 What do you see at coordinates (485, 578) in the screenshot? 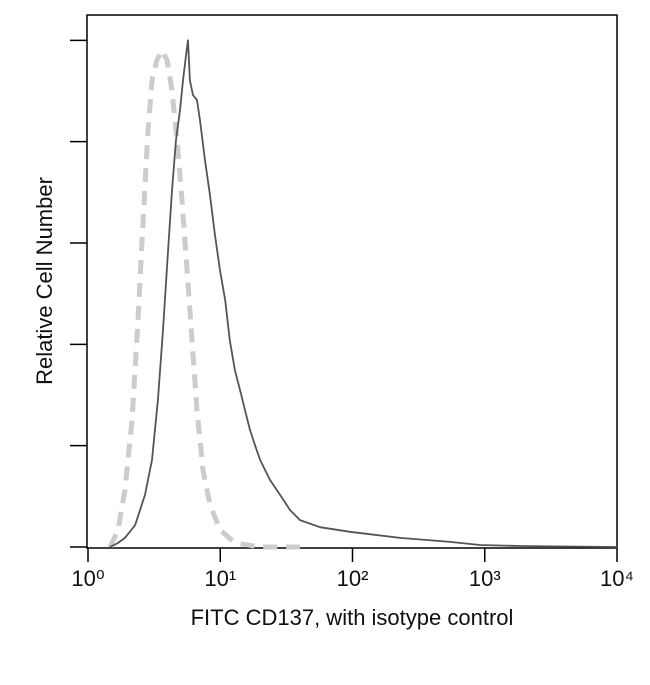
I see `x-tick-label: 10³` at bounding box center [485, 578].